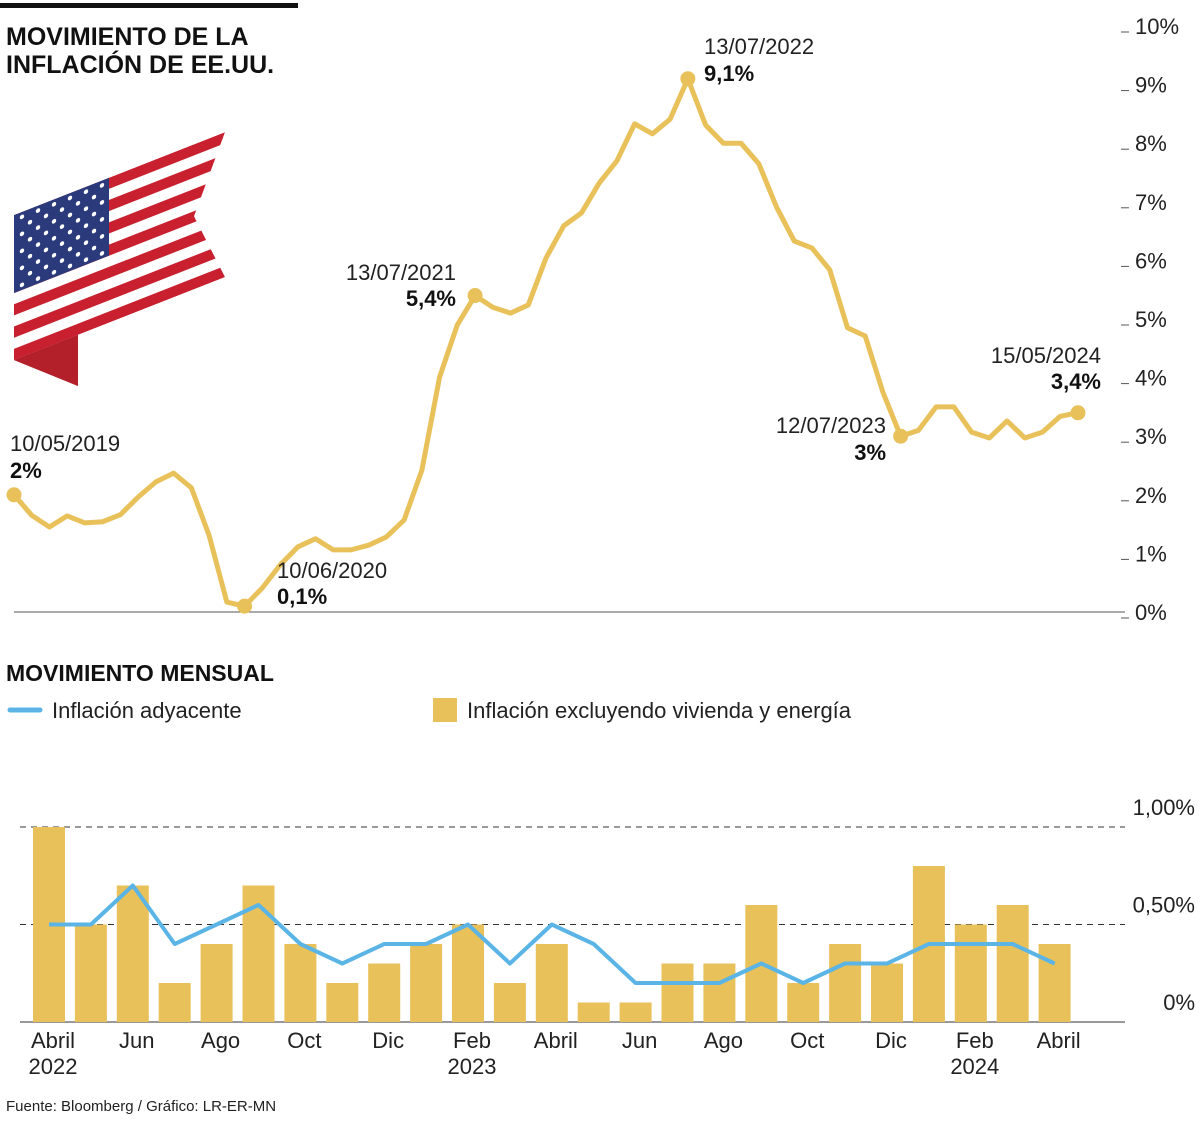 This screenshot has width=1200, height=1121. I want to click on y-tick-label: 10%, so click(1157, 26).